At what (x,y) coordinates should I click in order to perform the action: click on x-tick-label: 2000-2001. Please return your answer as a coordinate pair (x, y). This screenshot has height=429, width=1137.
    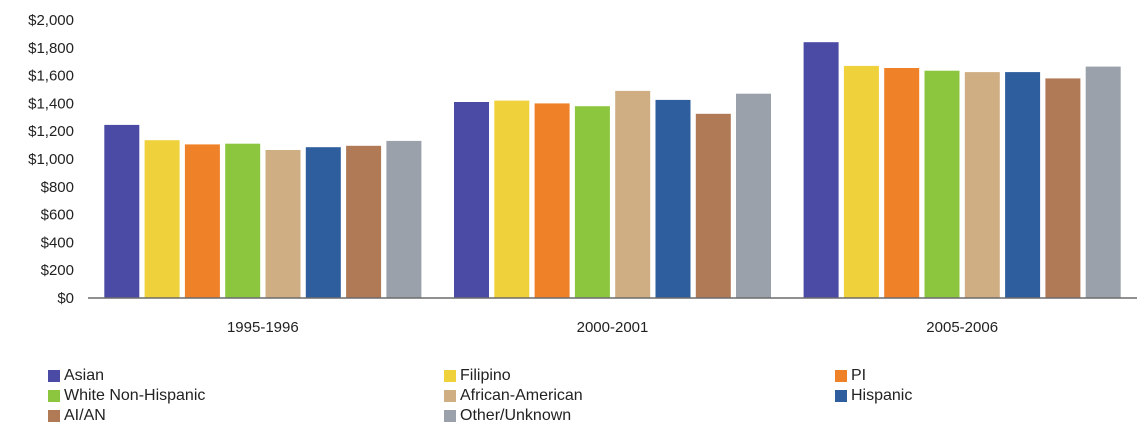
    Looking at the image, I should click on (613, 327).